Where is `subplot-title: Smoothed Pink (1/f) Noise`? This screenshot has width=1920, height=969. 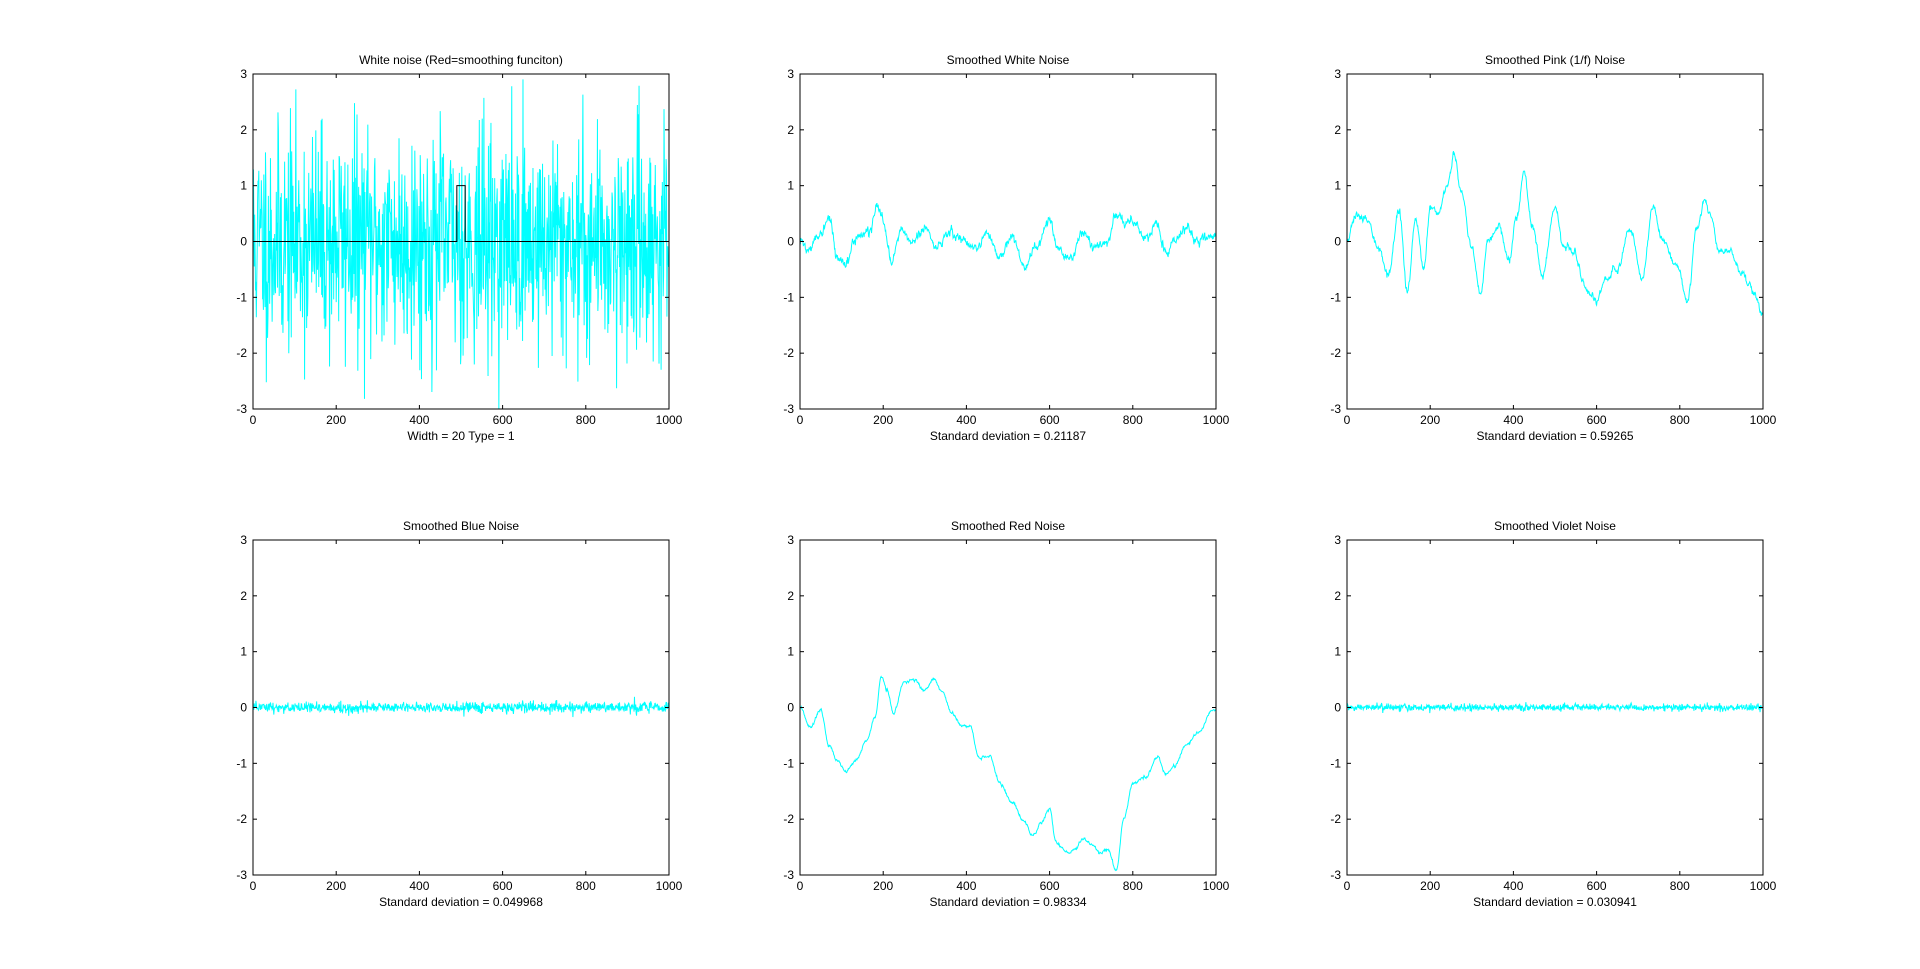
subplot-title: Smoothed Pink (1/f) Noise is located at coordinates (1555, 60).